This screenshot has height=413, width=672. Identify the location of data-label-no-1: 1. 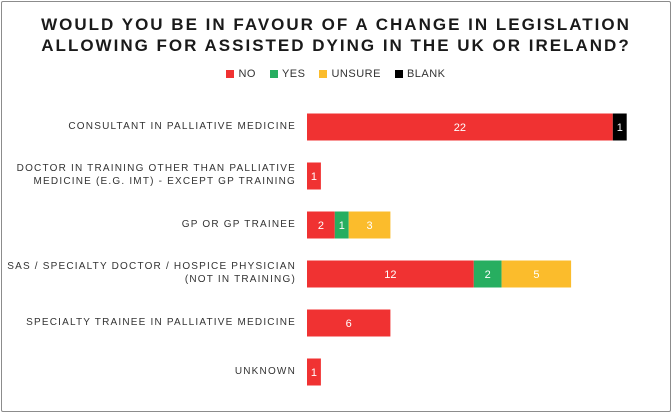
(314, 177).